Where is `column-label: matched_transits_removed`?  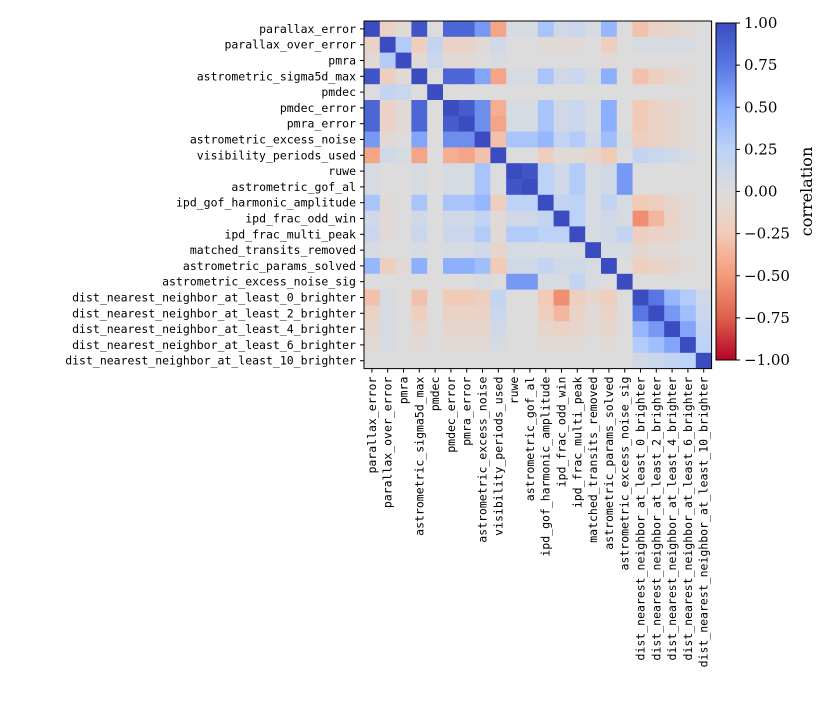
column-label: matched_transits_removed is located at coordinates (593, 460).